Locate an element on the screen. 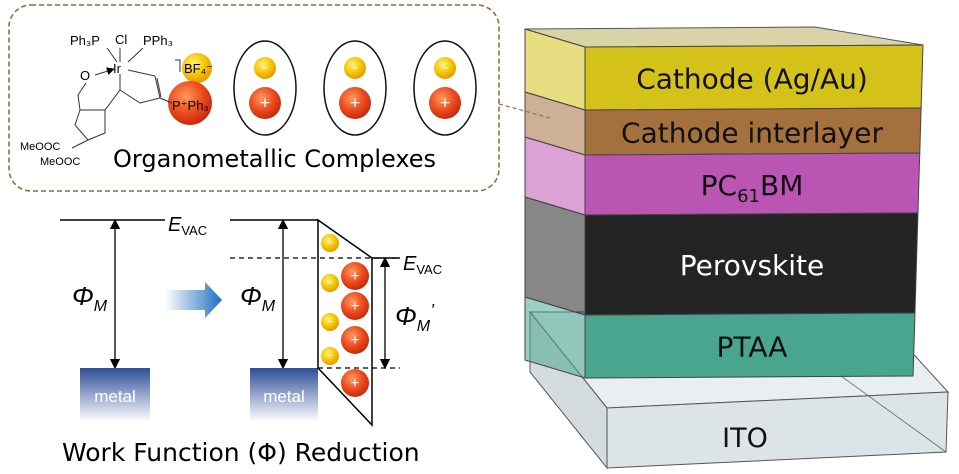 The height and width of the screenshot is (474, 959). iridium-complex-structure: Ph₃P Cl PPh₃ Ir O MeOOC MeOOC BF₄⁻ P⁺Ph₃ is located at coordinates (116, 100).